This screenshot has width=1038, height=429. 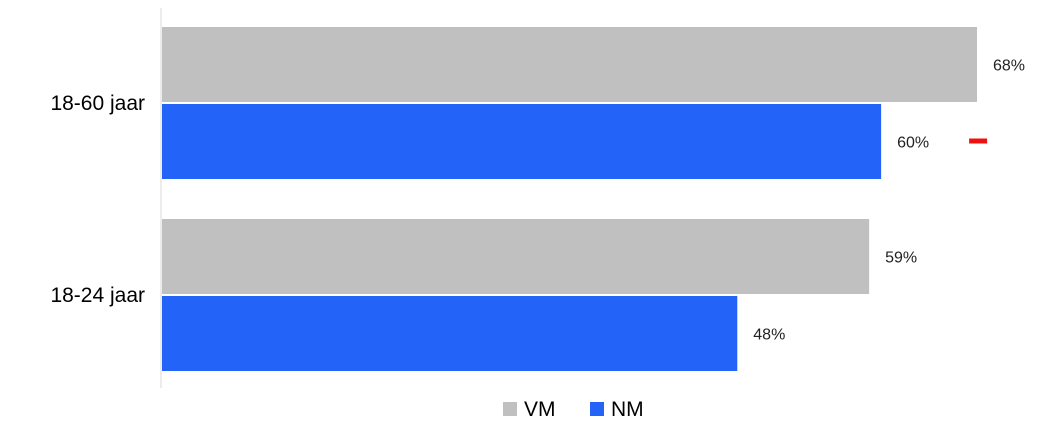 What do you see at coordinates (521, 141) in the screenshot?
I see `bar-nm-18-60-jaar` at bounding box center [521, 141].